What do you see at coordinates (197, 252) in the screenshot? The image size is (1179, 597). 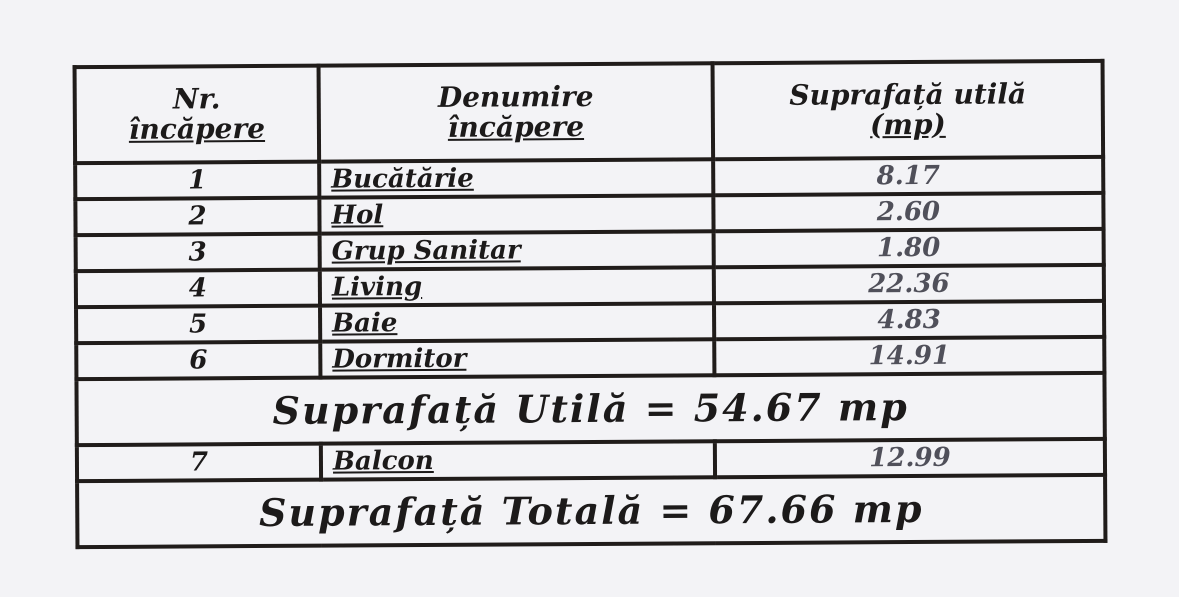 I see `room-nr: 3` at bounding box center [197, 252].